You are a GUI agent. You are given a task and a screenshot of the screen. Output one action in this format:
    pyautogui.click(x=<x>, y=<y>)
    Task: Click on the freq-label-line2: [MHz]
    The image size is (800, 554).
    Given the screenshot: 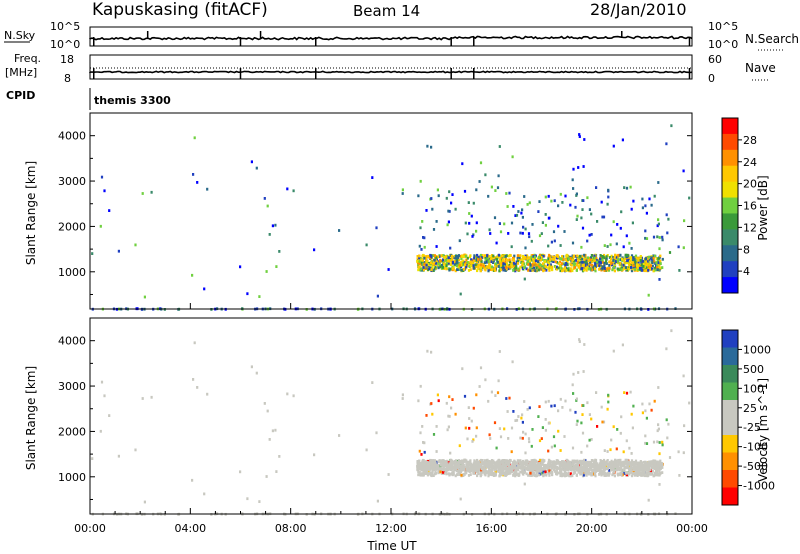 What is the action you would take?
    pyautogui.click(x=21, y=72)
    